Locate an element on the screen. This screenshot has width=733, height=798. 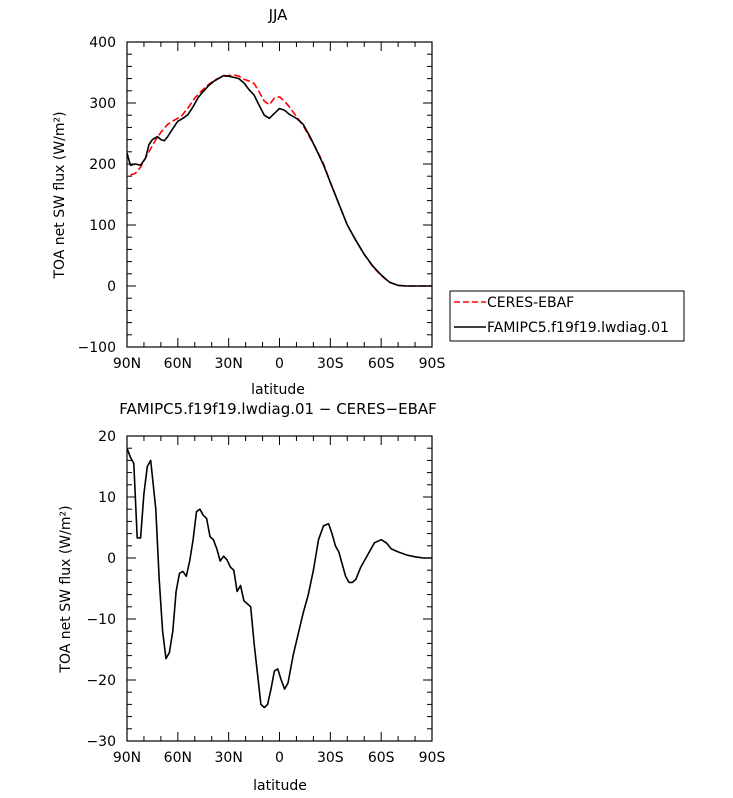
chart-title: JJA is located at coordinates (278, 15).